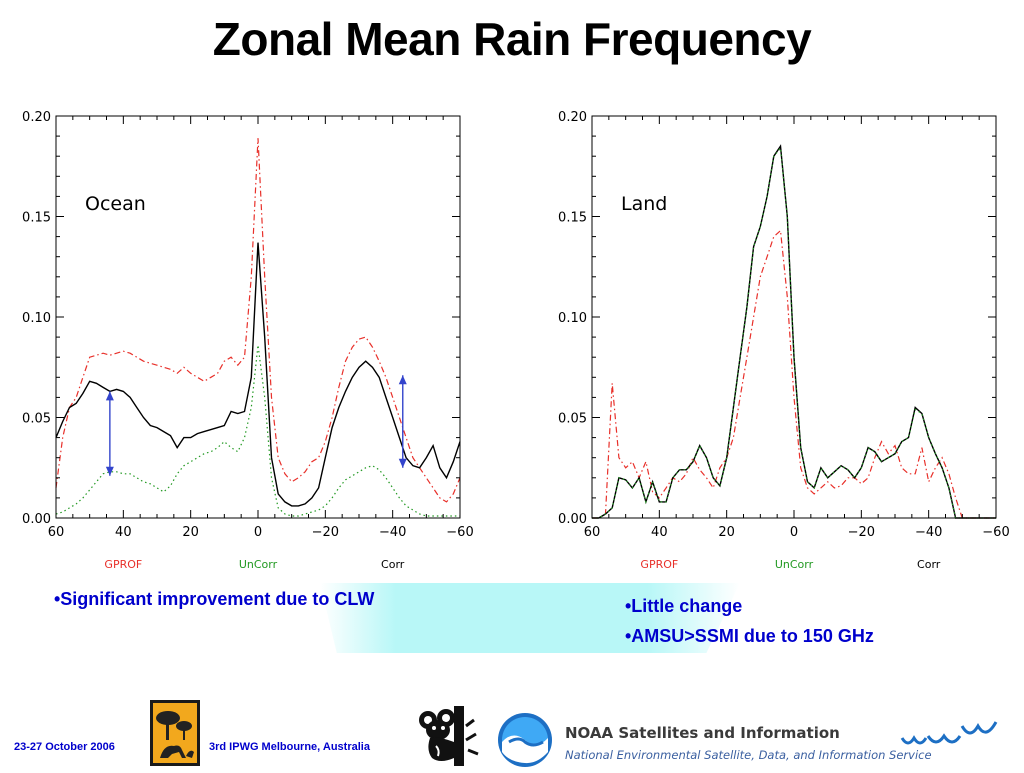 This screenshot has height=773, width=1024. Describe the element at coordinates (257, 431) in the screenshot. I see `ocean-series-uncorr-line` at that location.